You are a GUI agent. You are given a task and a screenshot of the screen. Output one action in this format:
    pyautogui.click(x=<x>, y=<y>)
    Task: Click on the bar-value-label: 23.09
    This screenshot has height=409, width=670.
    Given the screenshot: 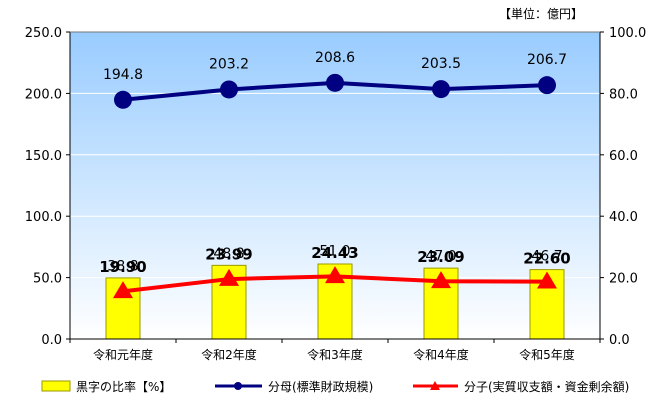 What is the action you would take?
    pyautogui.click(x=440, y=257)
    